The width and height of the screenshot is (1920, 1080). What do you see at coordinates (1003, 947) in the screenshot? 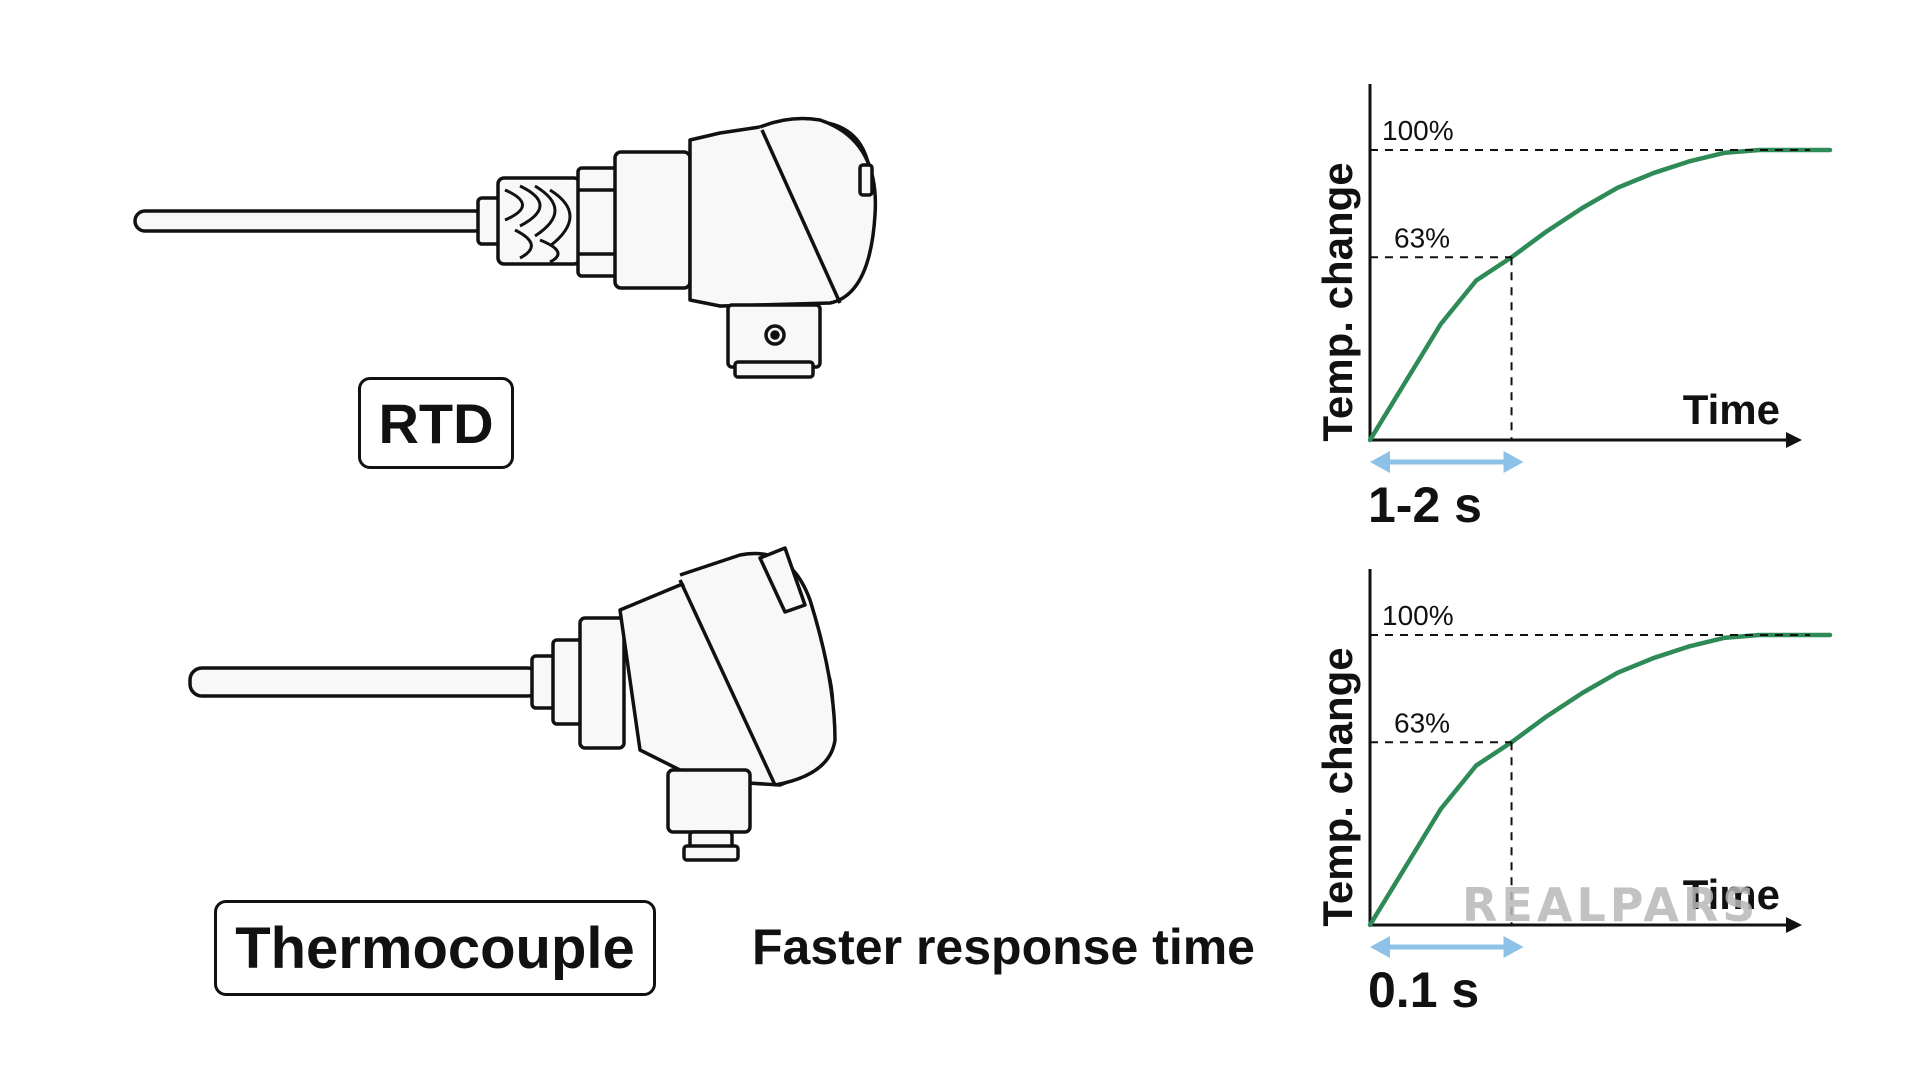
I see `faster-response-caption: Faster response time` at bounding box center [1003, 947].